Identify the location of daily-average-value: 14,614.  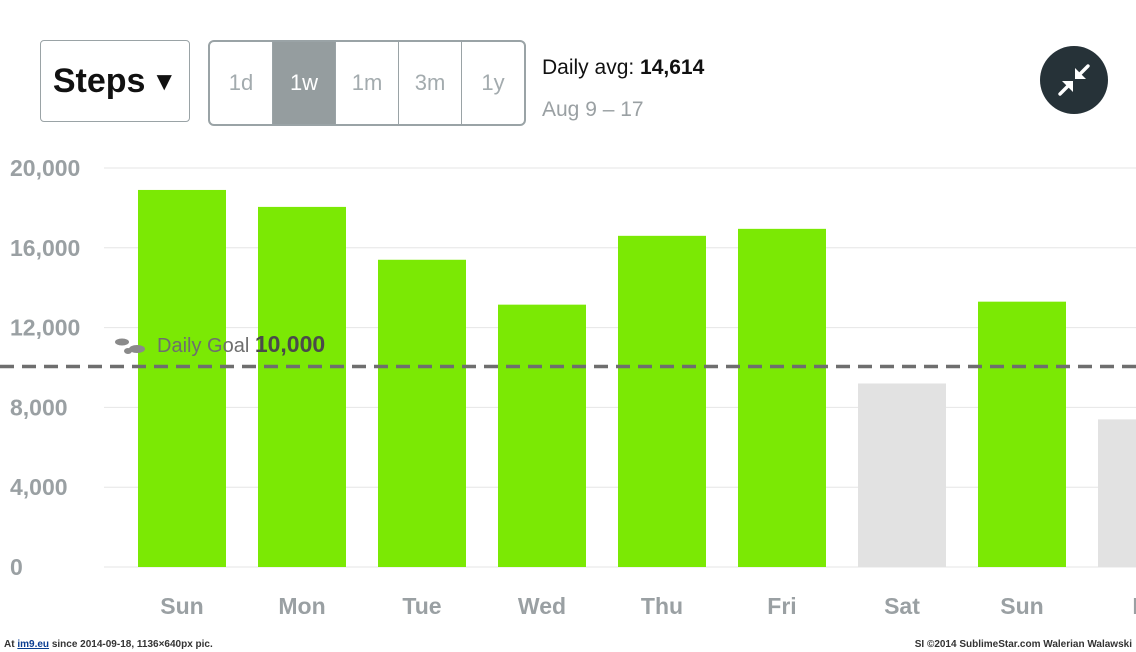
(672, 67).